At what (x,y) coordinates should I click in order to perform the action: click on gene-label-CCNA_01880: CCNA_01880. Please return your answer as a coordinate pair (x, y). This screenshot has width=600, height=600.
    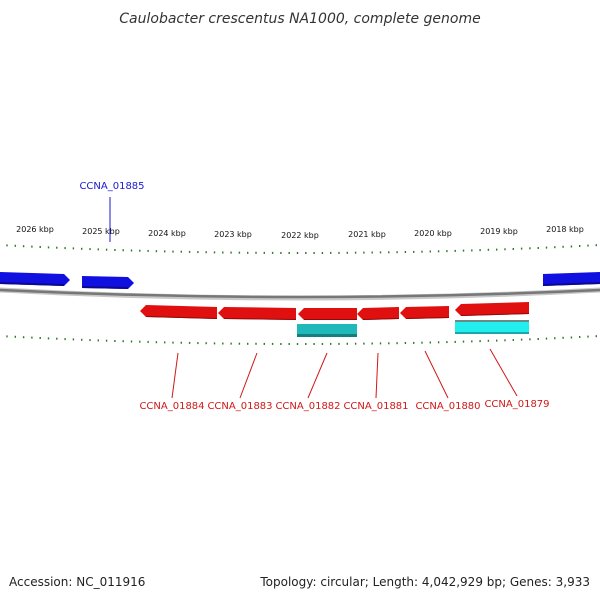
    Looking at the image, I should click on (447, 406).